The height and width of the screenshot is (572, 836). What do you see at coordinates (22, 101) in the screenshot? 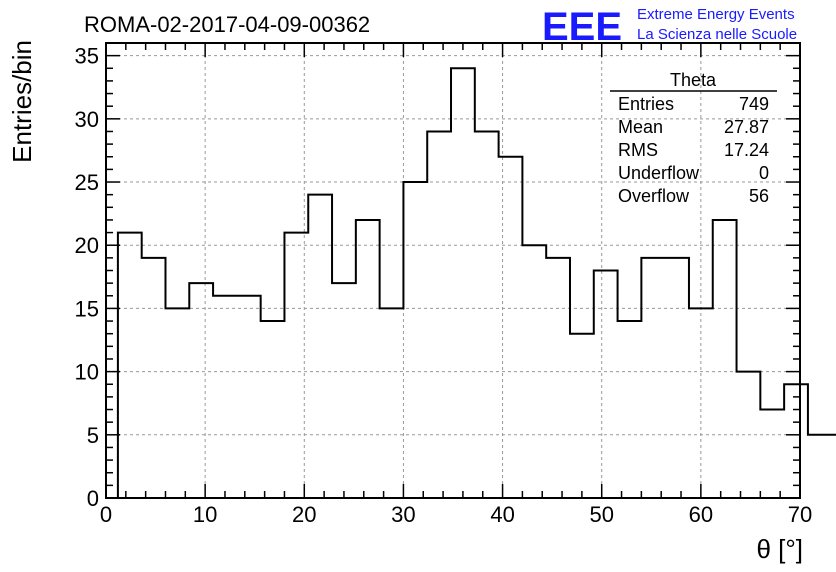
I see `y-axis-label: Entries/bin` at bounding box center [22, 101].